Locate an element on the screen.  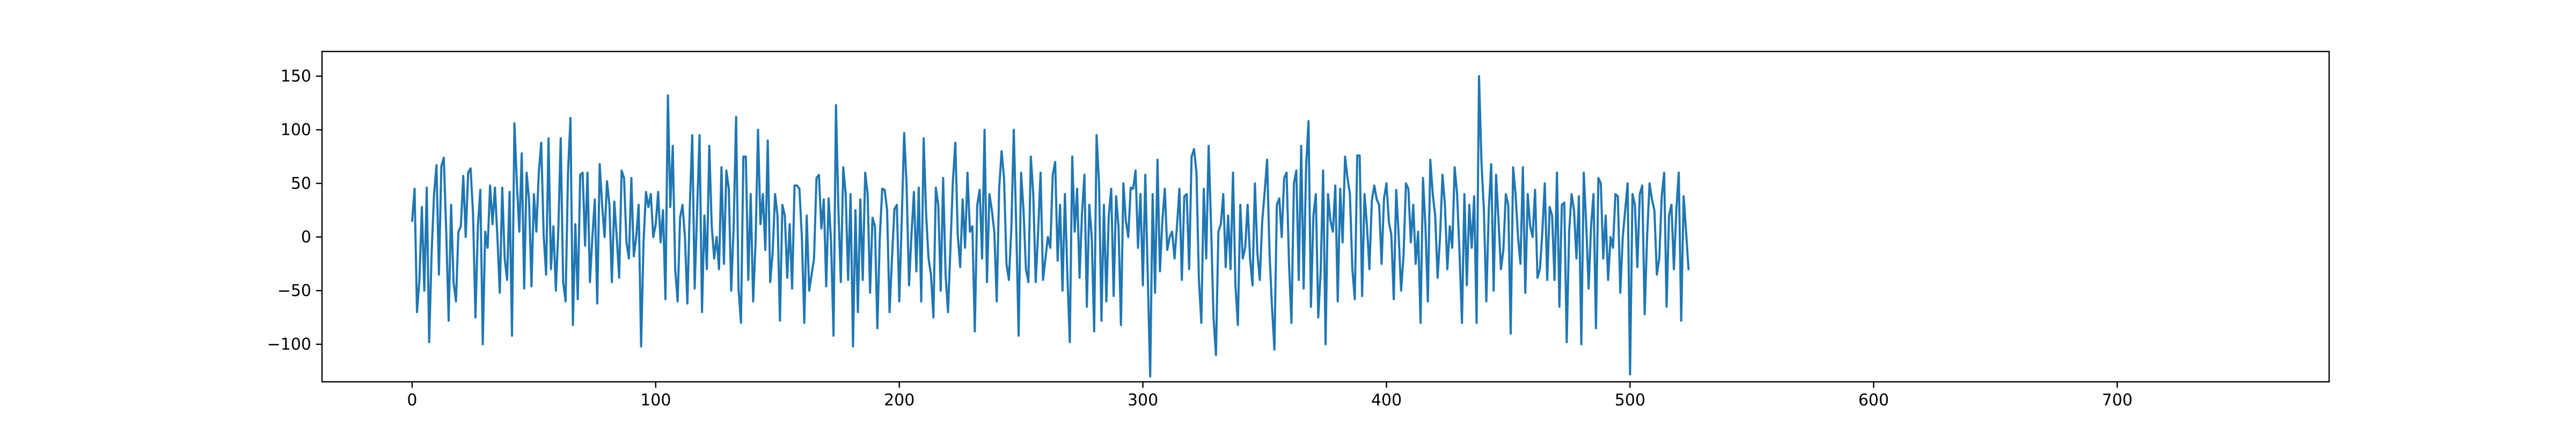
y-tick-label: 50 is located at coordinates (301, 183).